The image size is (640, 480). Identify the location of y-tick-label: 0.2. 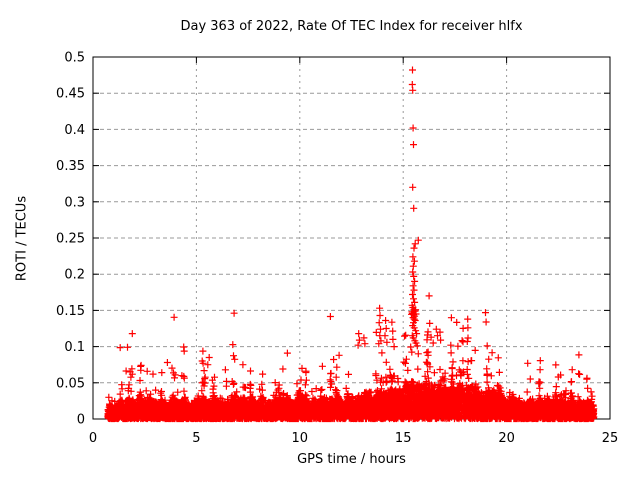
(74, 275).